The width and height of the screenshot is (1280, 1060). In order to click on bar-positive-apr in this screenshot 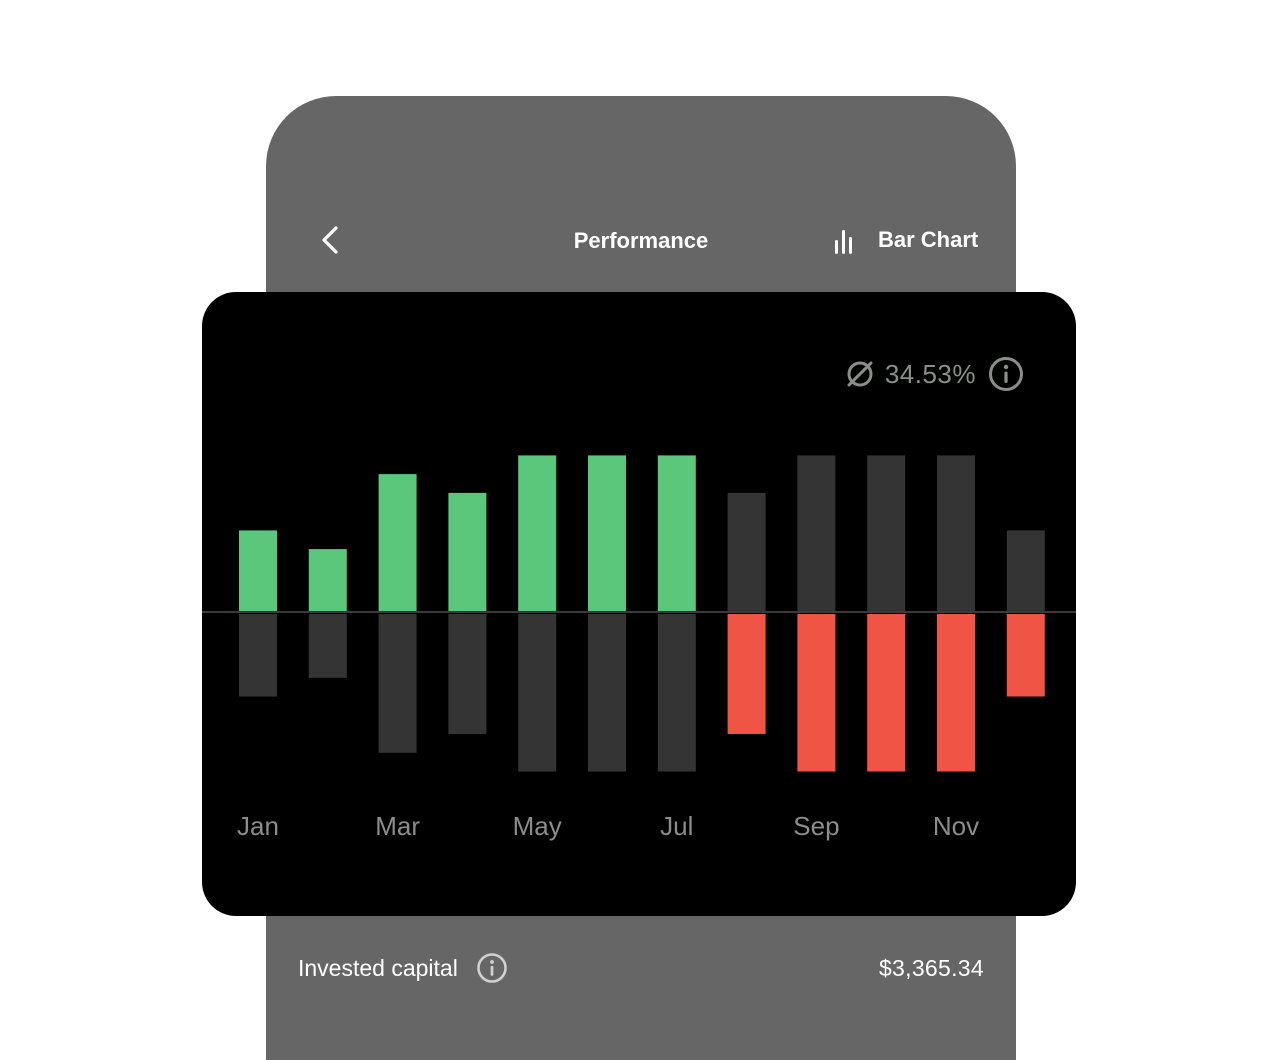, I will do `click(467, 551)`.